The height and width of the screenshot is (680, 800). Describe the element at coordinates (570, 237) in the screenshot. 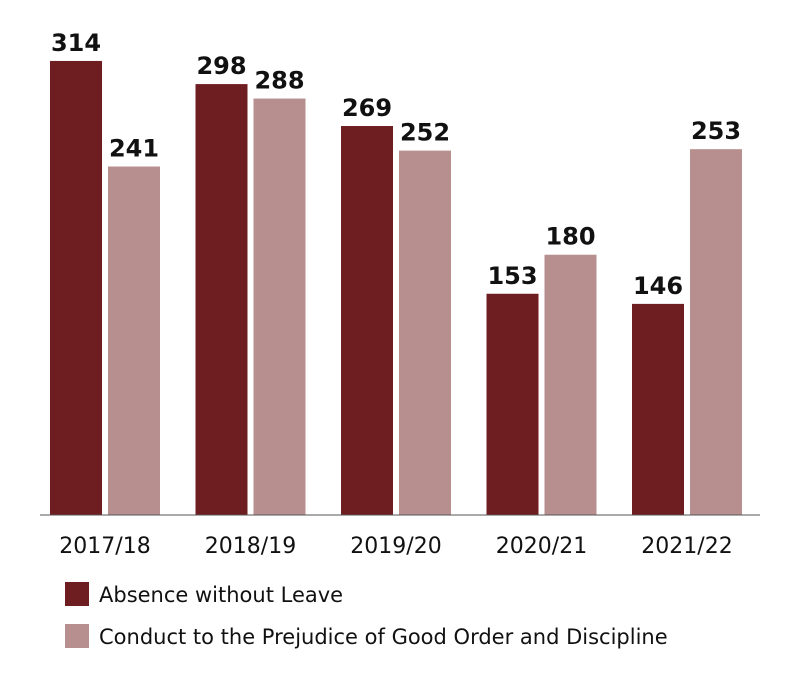

I see `data-label-2020-21-series-2: 180` at that location.